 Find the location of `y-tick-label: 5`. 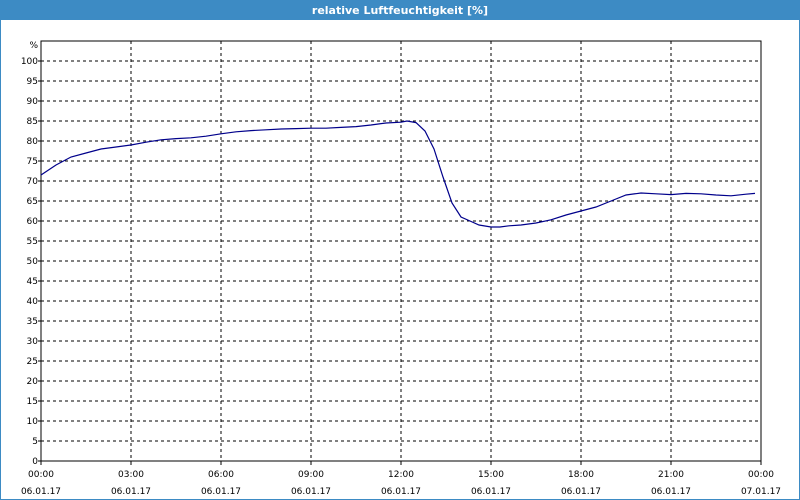

y-tick-label: 5 is located at coordinates (35, 442).